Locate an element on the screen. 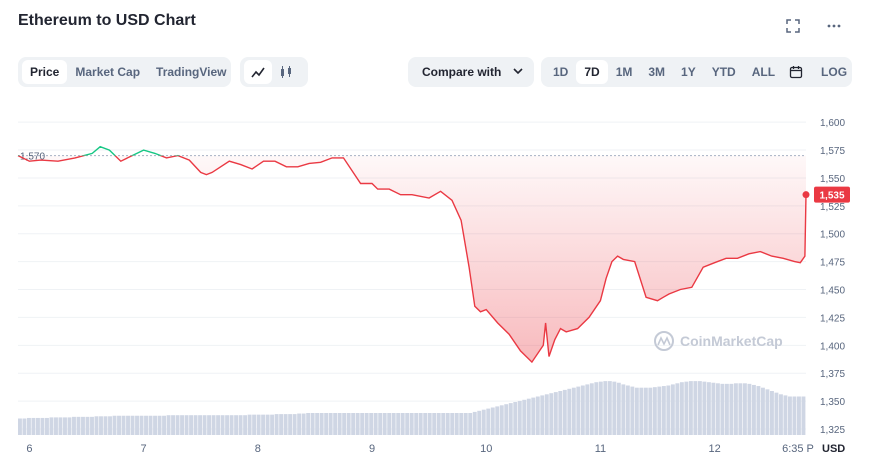 This screenshot has width=874, height=465. expand-icon is located at coordinates (793, 26).